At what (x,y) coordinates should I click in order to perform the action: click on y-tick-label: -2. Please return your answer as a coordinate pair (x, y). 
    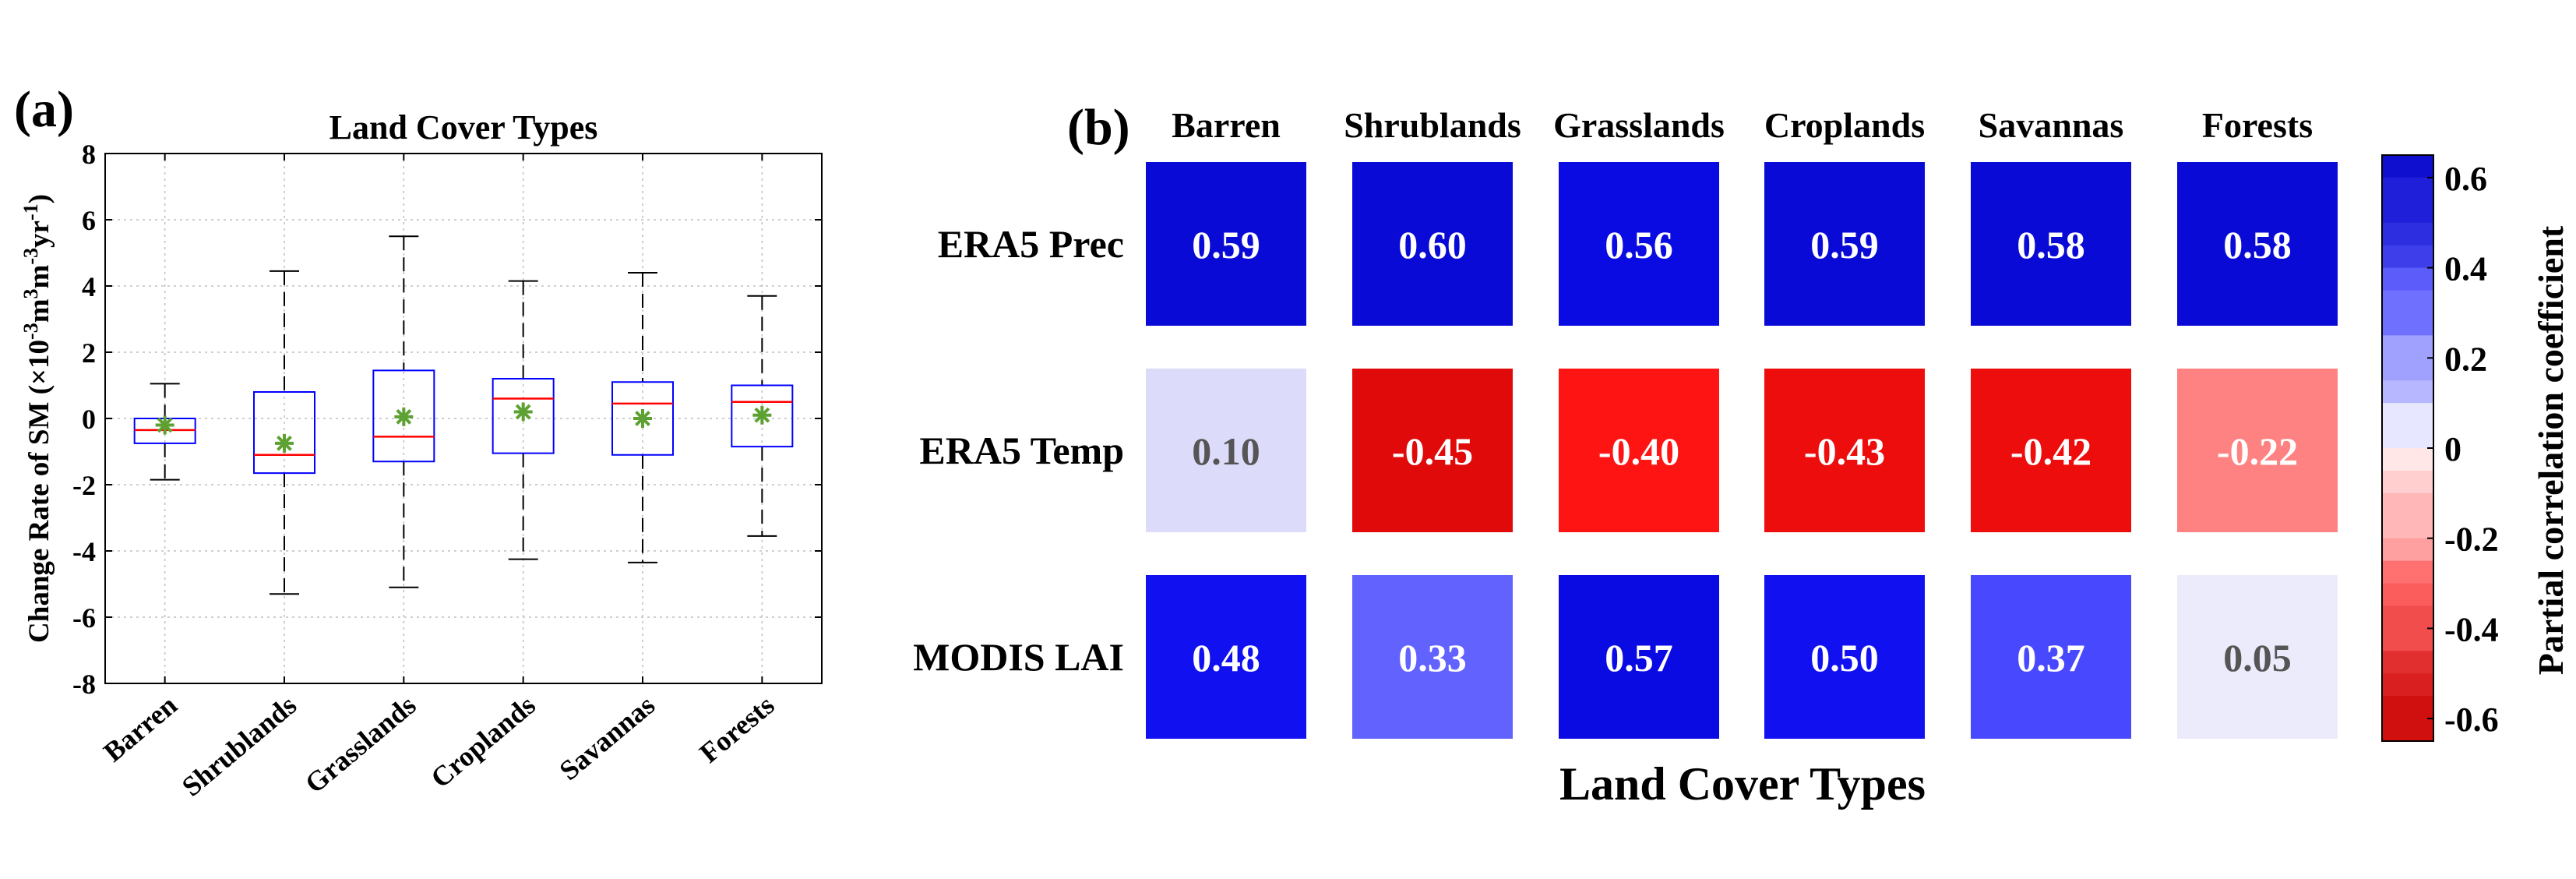
    Looking at the image, I should click on (84, 486).